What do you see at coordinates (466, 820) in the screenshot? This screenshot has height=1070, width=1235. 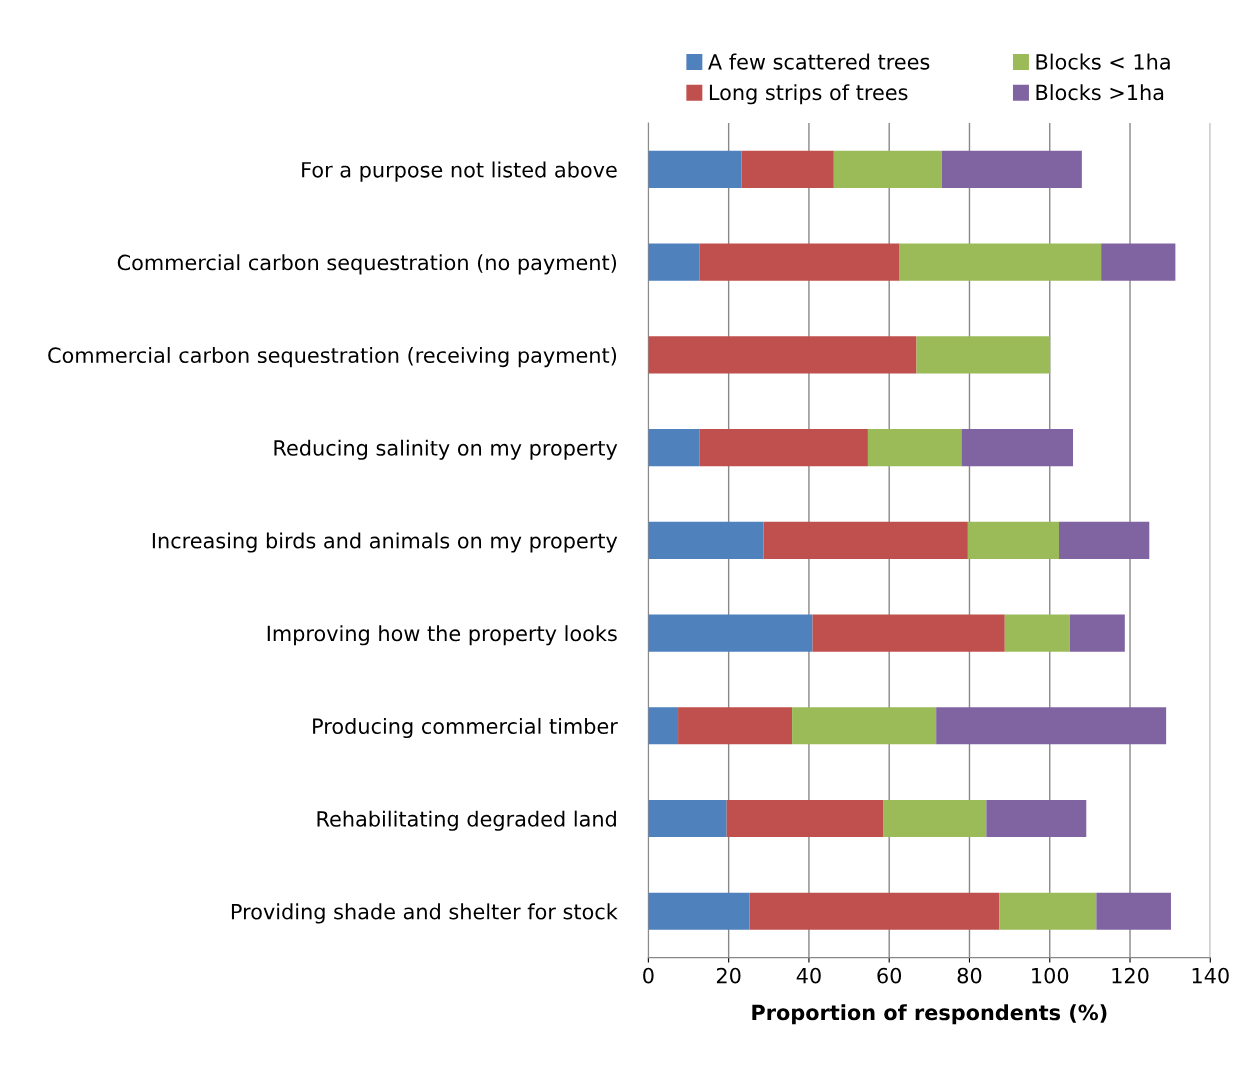 I see `y-tick-label: Rehabilitating degraded land` at bounding box center [466, 820].